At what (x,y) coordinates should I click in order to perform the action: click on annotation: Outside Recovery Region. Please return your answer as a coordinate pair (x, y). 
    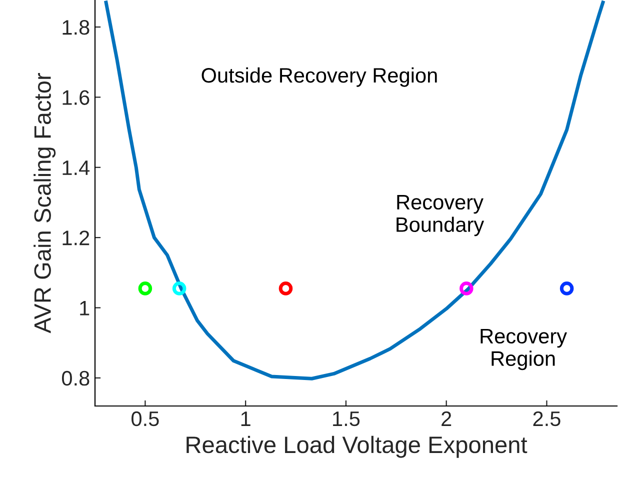
    Looking at the image, I should click on (319, 77).